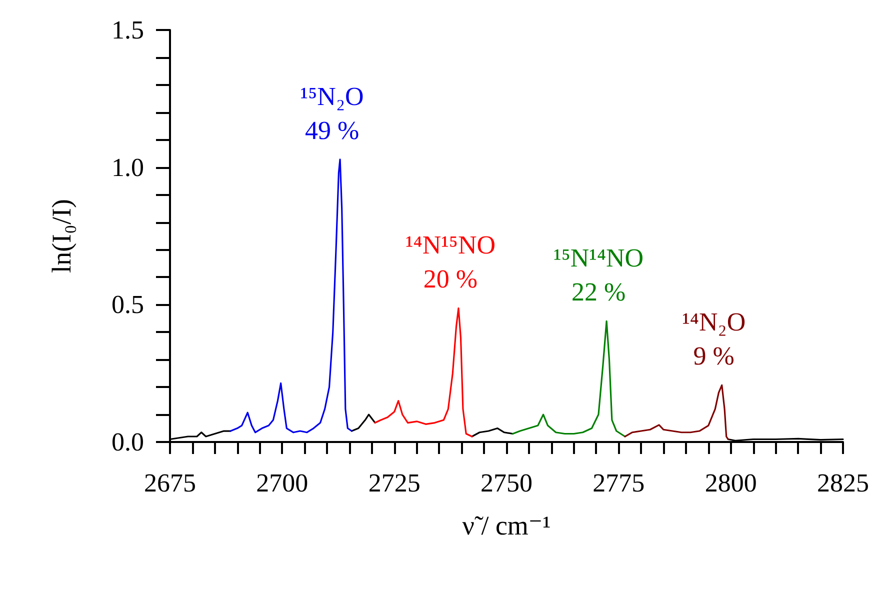 The width and height of the screenshot is (880, 601). What do you see at coordinates (730, 483) in the screenshot?
I see `x-tick-label: 2800` at bounding box center [730, 483].